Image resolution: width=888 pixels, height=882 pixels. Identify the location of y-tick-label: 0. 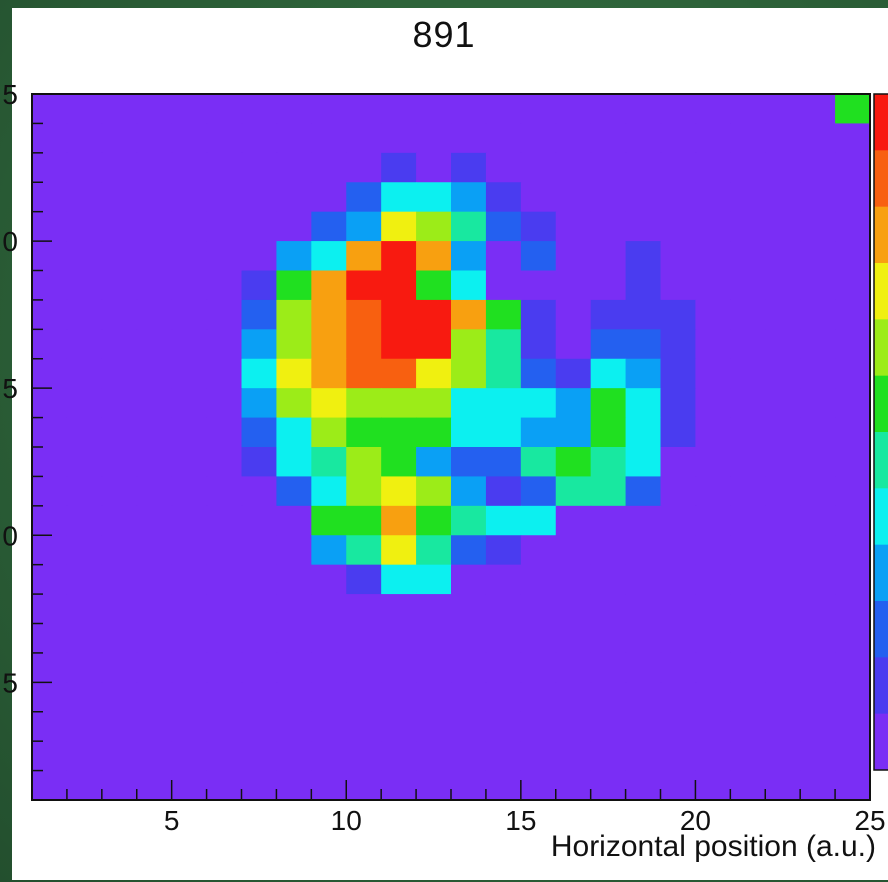
(10, 241).